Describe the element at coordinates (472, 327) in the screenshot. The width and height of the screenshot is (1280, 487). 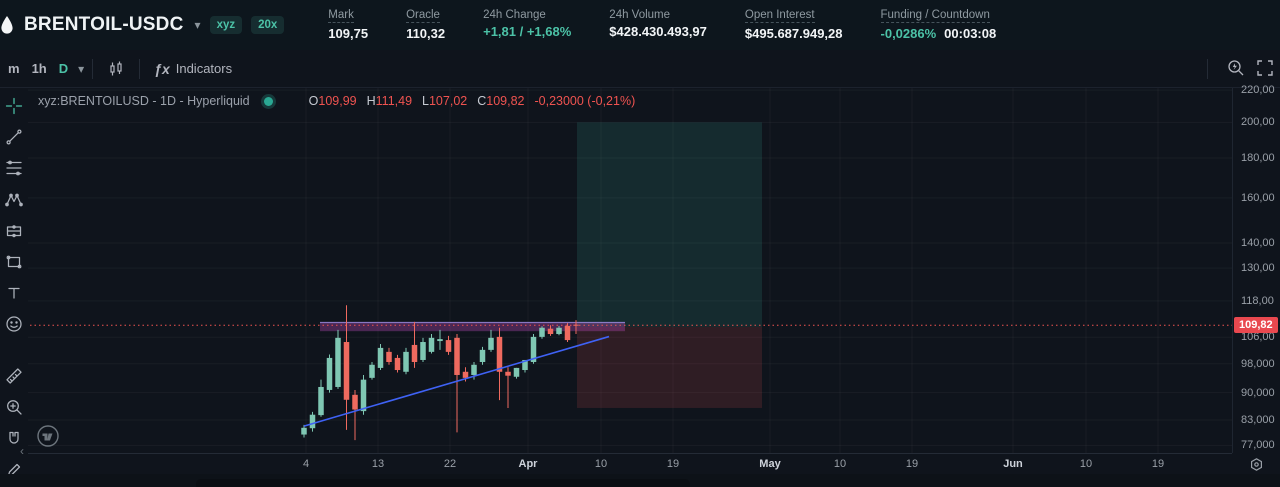
I see `resistance-zone` at that location.